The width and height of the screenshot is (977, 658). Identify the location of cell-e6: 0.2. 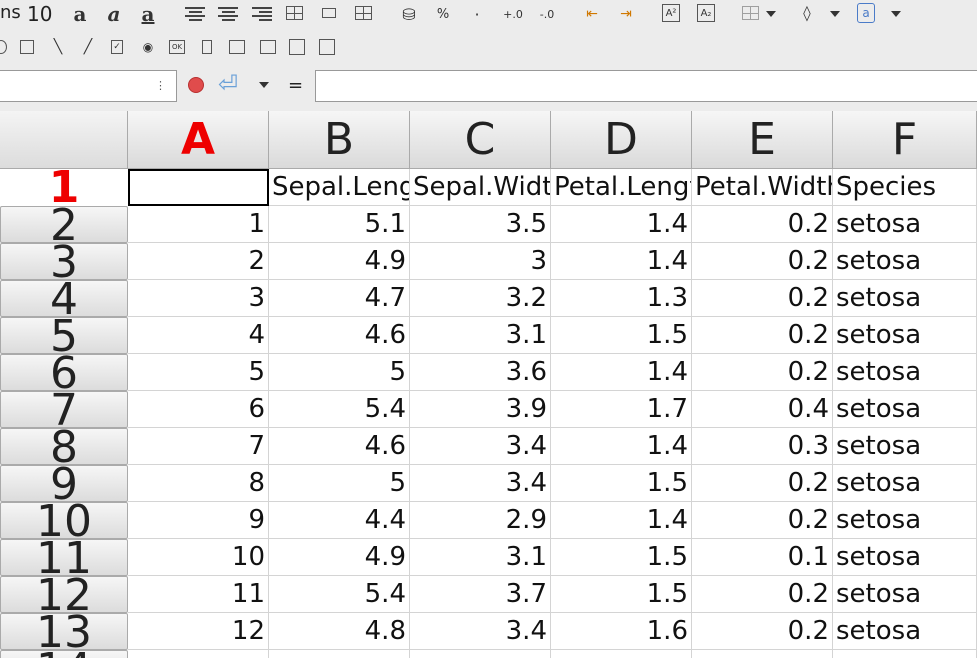
(762, 372).